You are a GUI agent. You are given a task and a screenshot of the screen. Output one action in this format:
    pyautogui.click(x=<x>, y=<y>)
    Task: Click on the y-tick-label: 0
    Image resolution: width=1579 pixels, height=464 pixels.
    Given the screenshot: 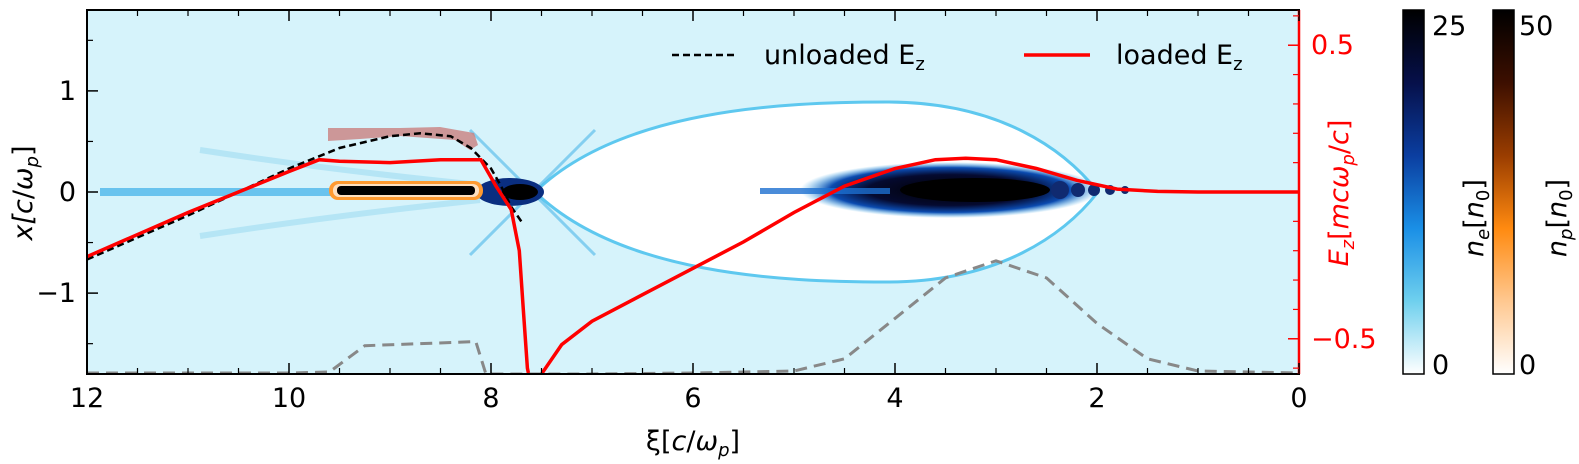 What is the action you would take?
    pyautogui.click(x=67, y=192)
    